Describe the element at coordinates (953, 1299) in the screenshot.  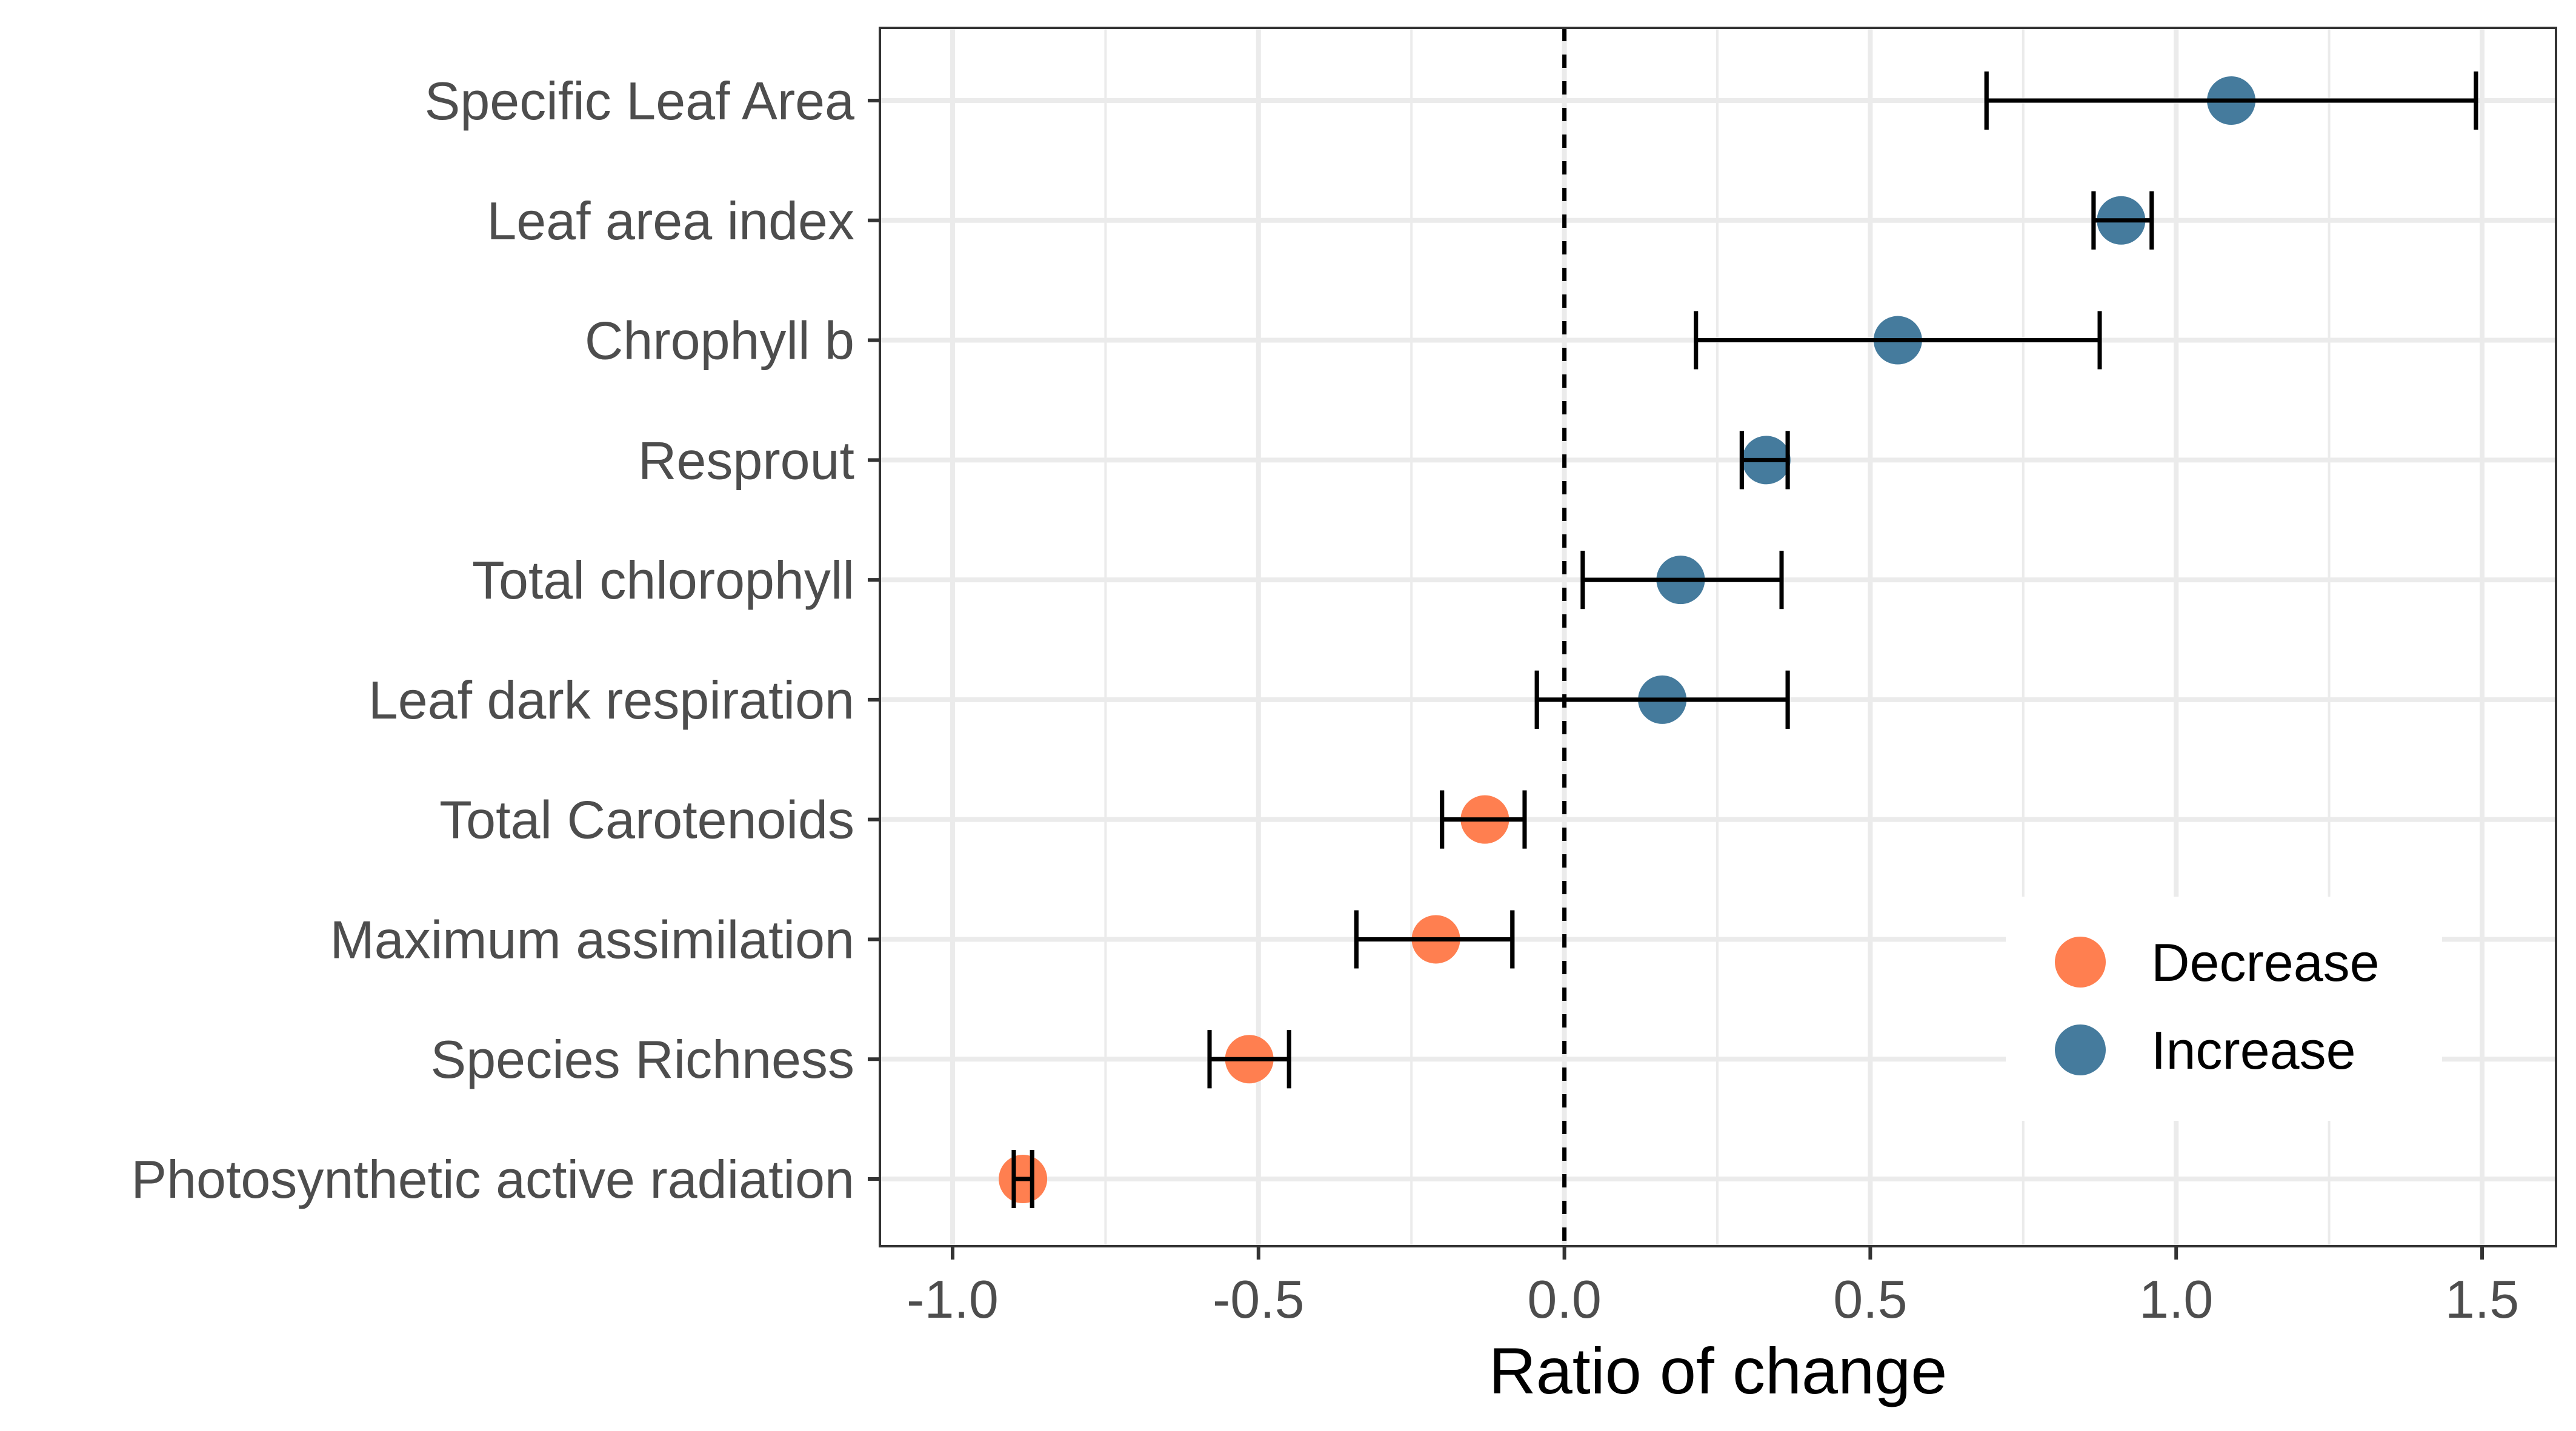
I see `x-tick-label: -1.0` at that location.